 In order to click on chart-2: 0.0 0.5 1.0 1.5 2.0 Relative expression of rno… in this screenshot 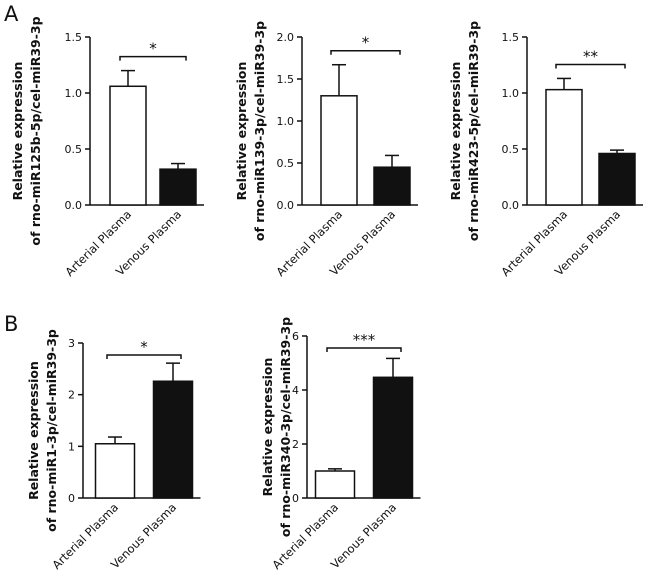, I will do `click(326, 150)`.